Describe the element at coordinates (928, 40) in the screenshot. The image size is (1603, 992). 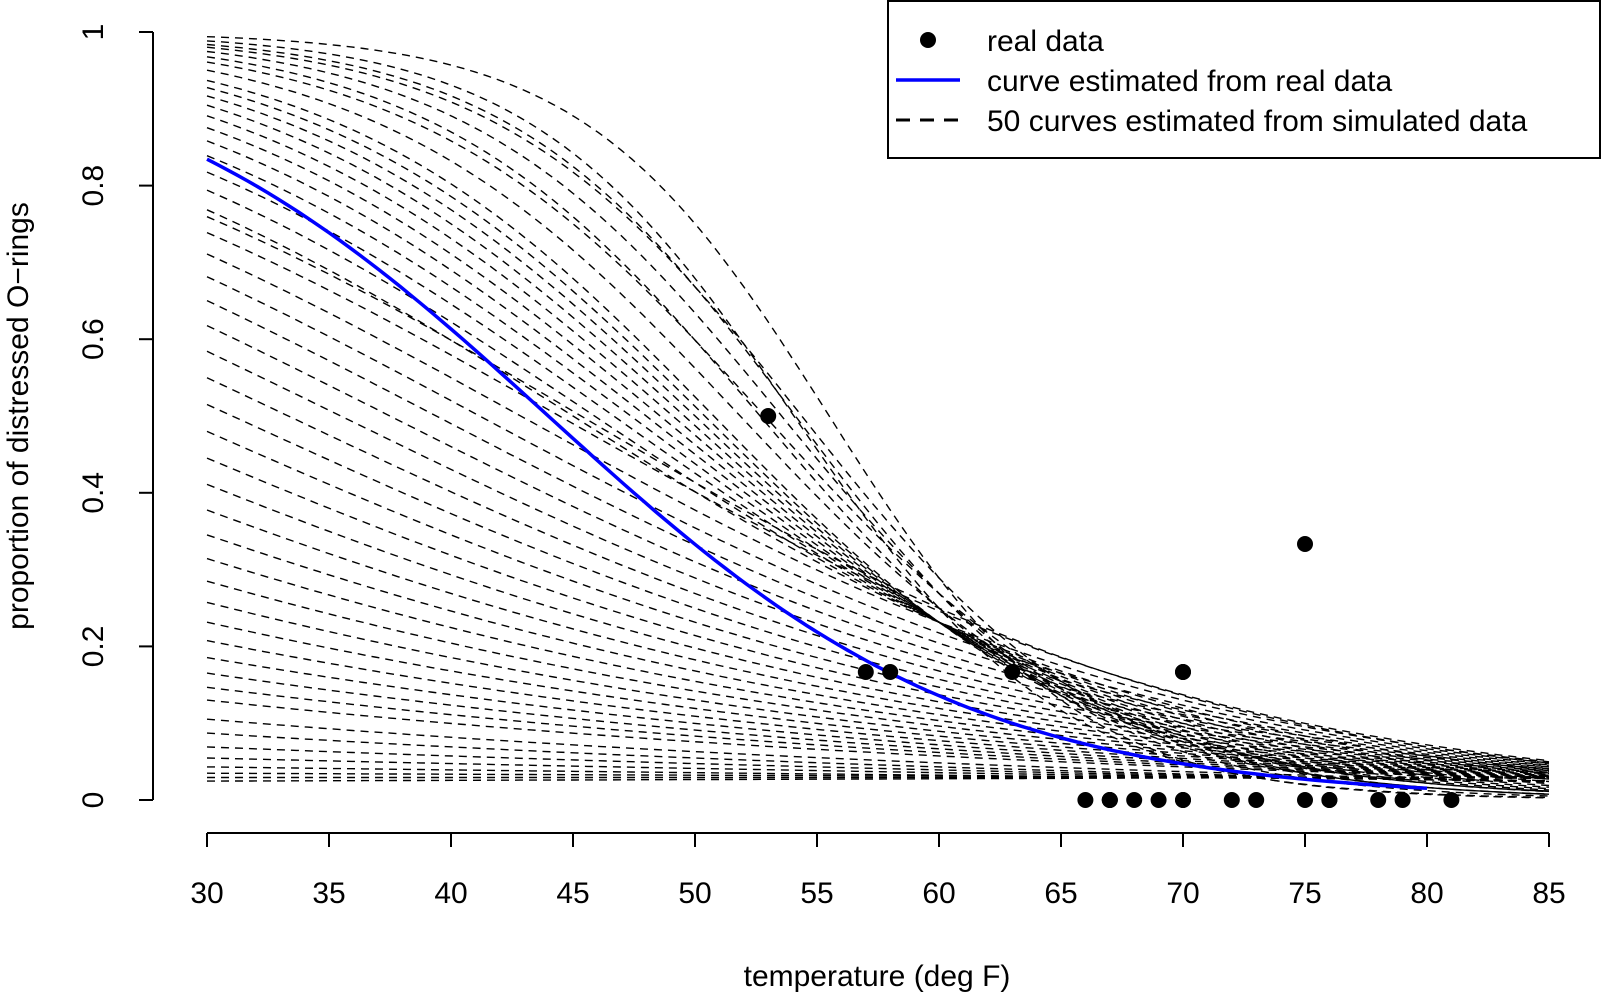
I see `legend-point-marker` at that location.